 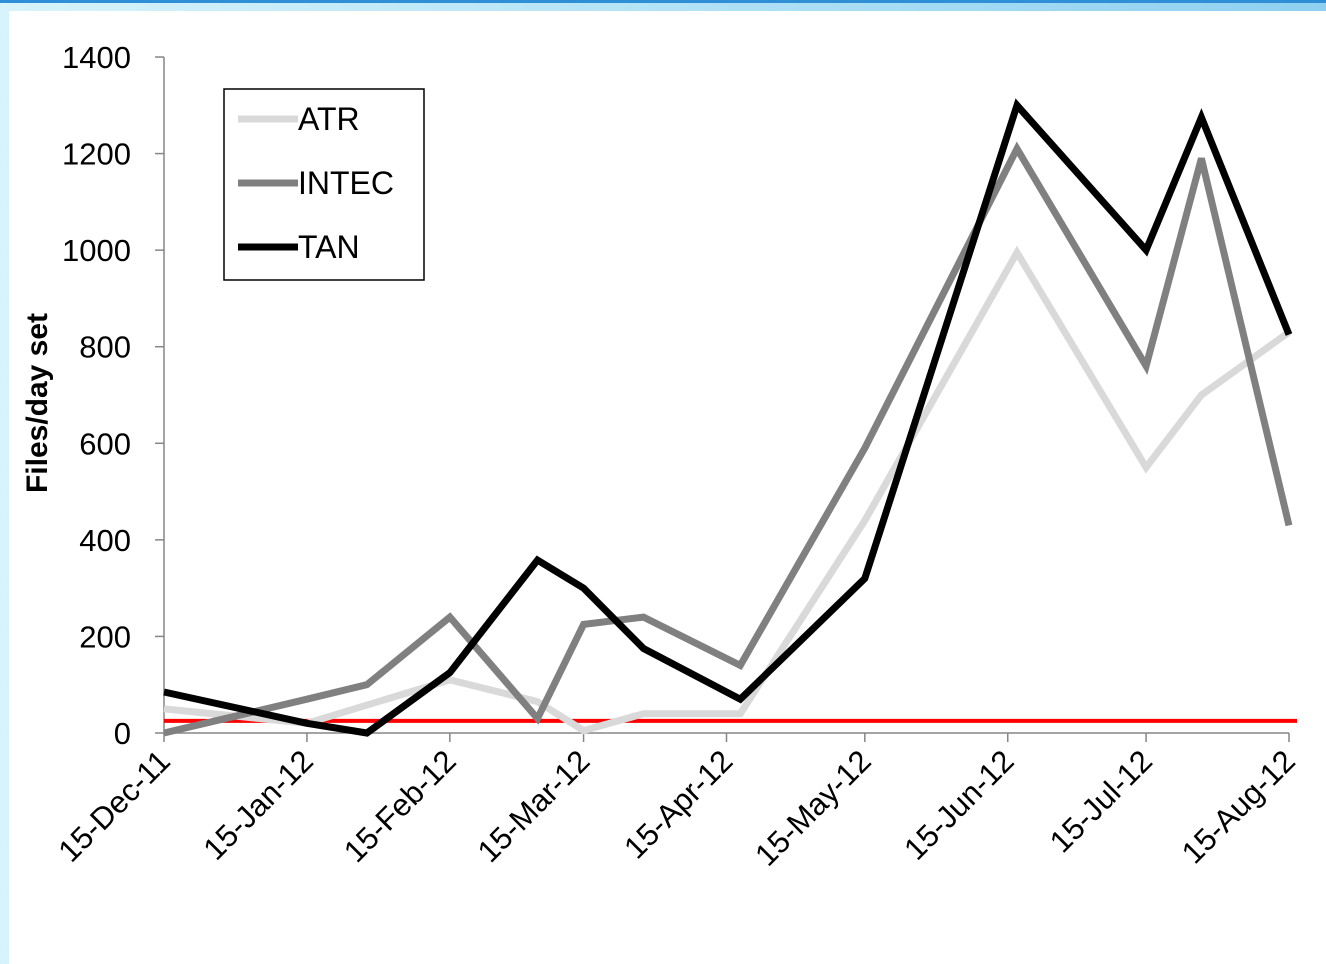 What do you see at coordinates (105, 540) in the screenshot?
I see `y-tick-label: 400` at bounding box center [105, 540].